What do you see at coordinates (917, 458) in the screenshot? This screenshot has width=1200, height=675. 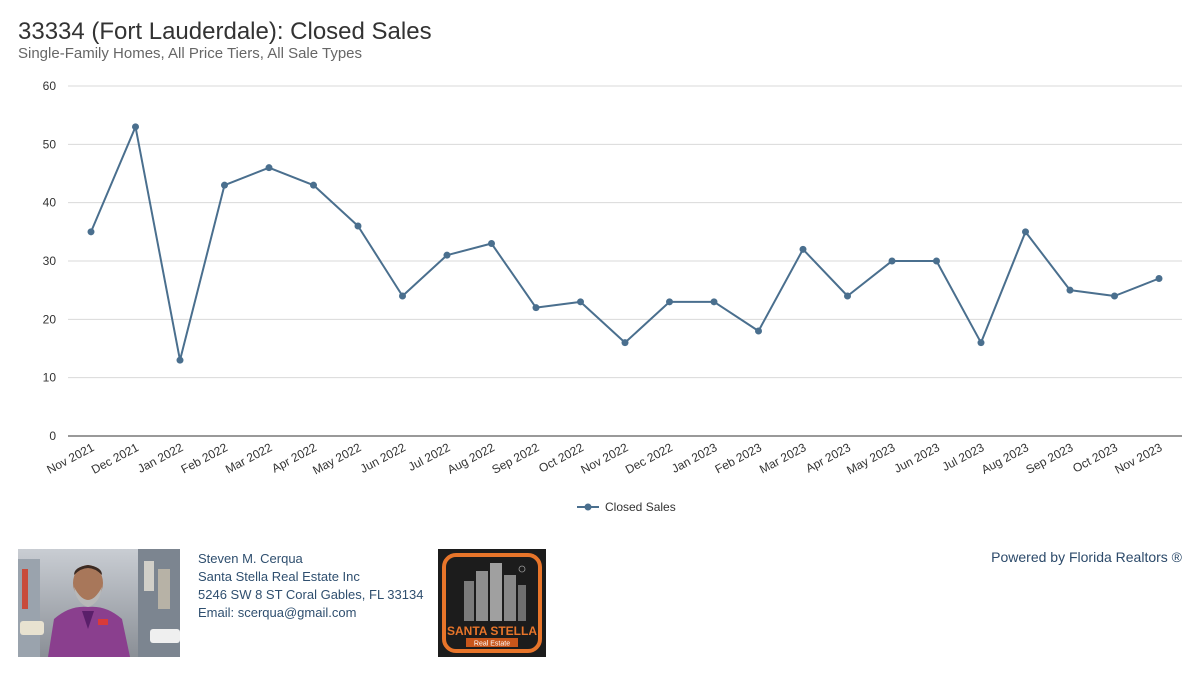 I see `x-tick-label: Jun 2023` at bounding box center [917, 458].